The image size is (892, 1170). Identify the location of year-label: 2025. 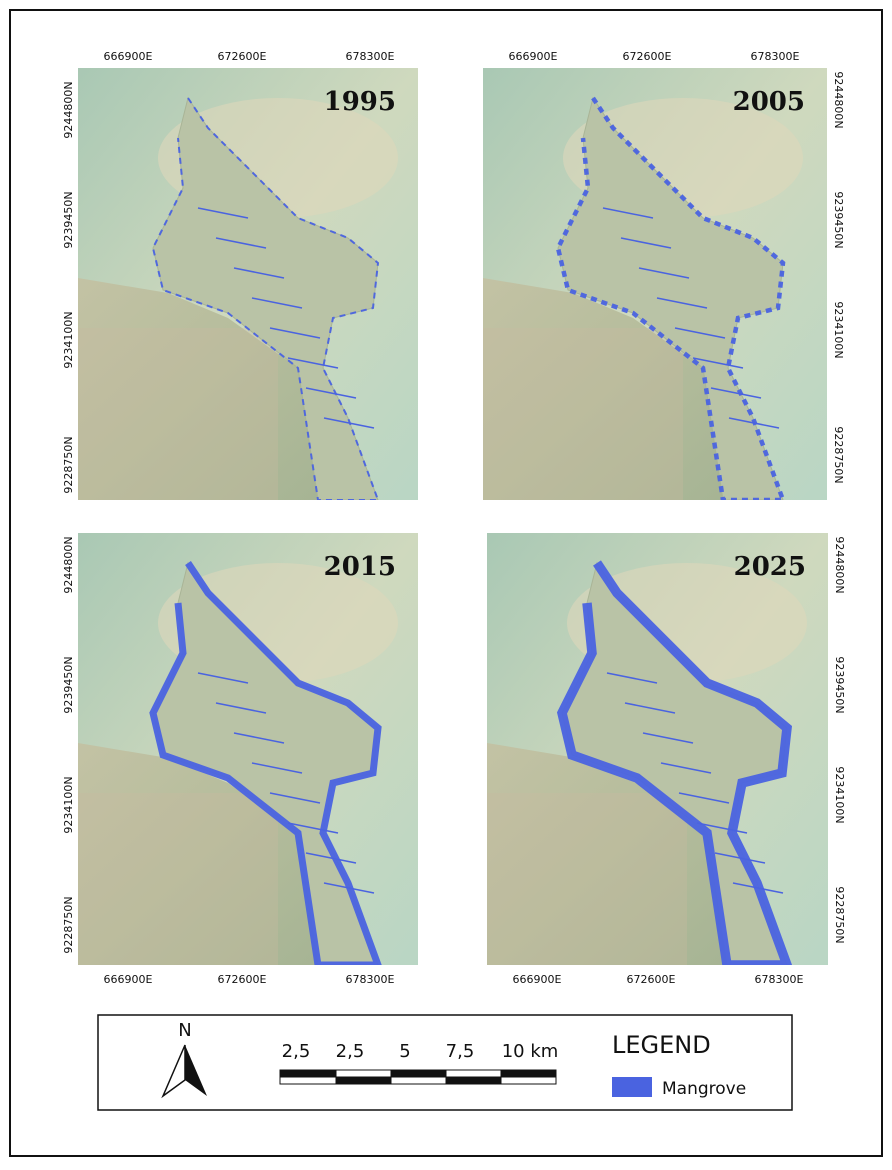
(770, 567).